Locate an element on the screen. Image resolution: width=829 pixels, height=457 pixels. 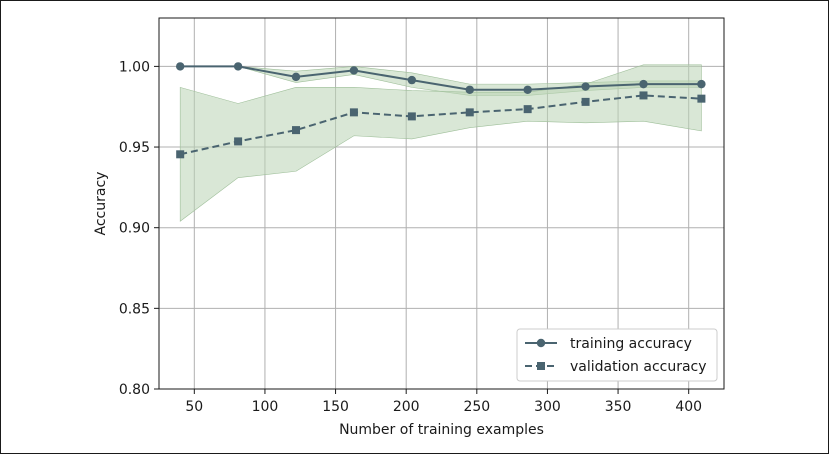
y-tick-label: 0.80 is located at coordinates (134, 390).